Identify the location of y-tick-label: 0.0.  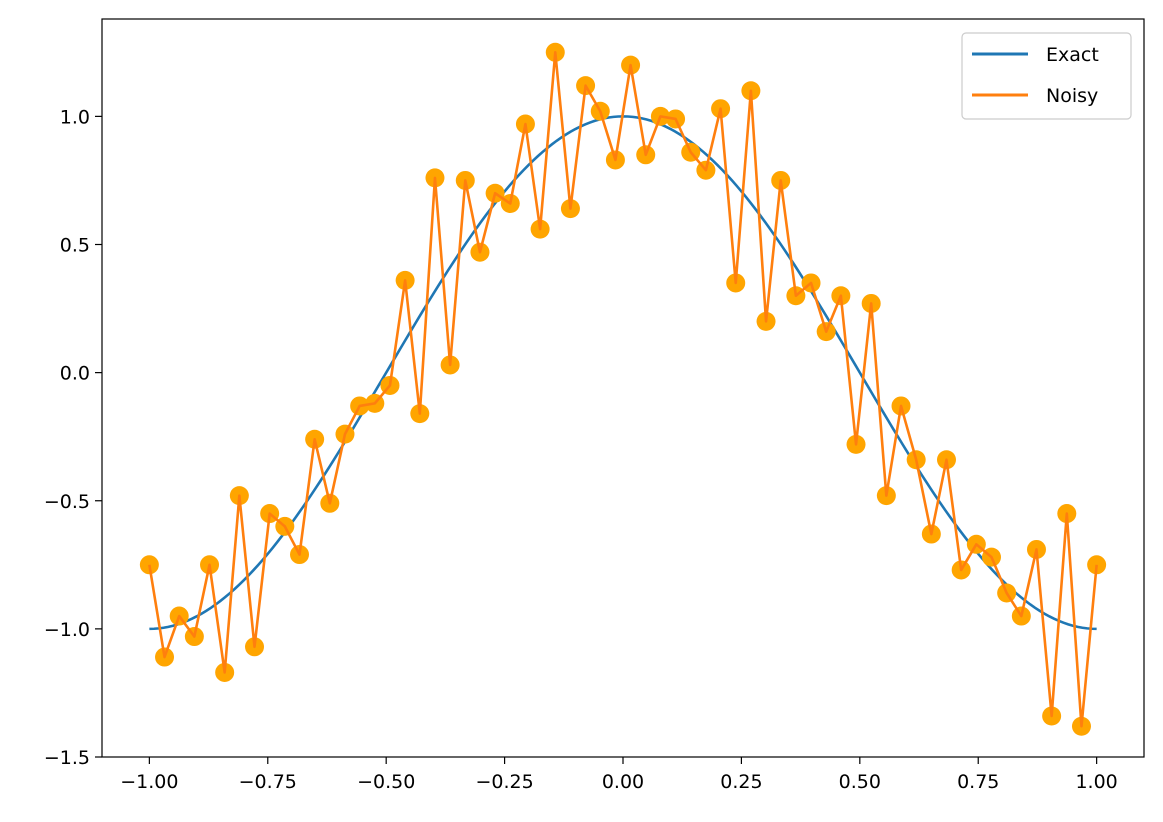
(75, 374).